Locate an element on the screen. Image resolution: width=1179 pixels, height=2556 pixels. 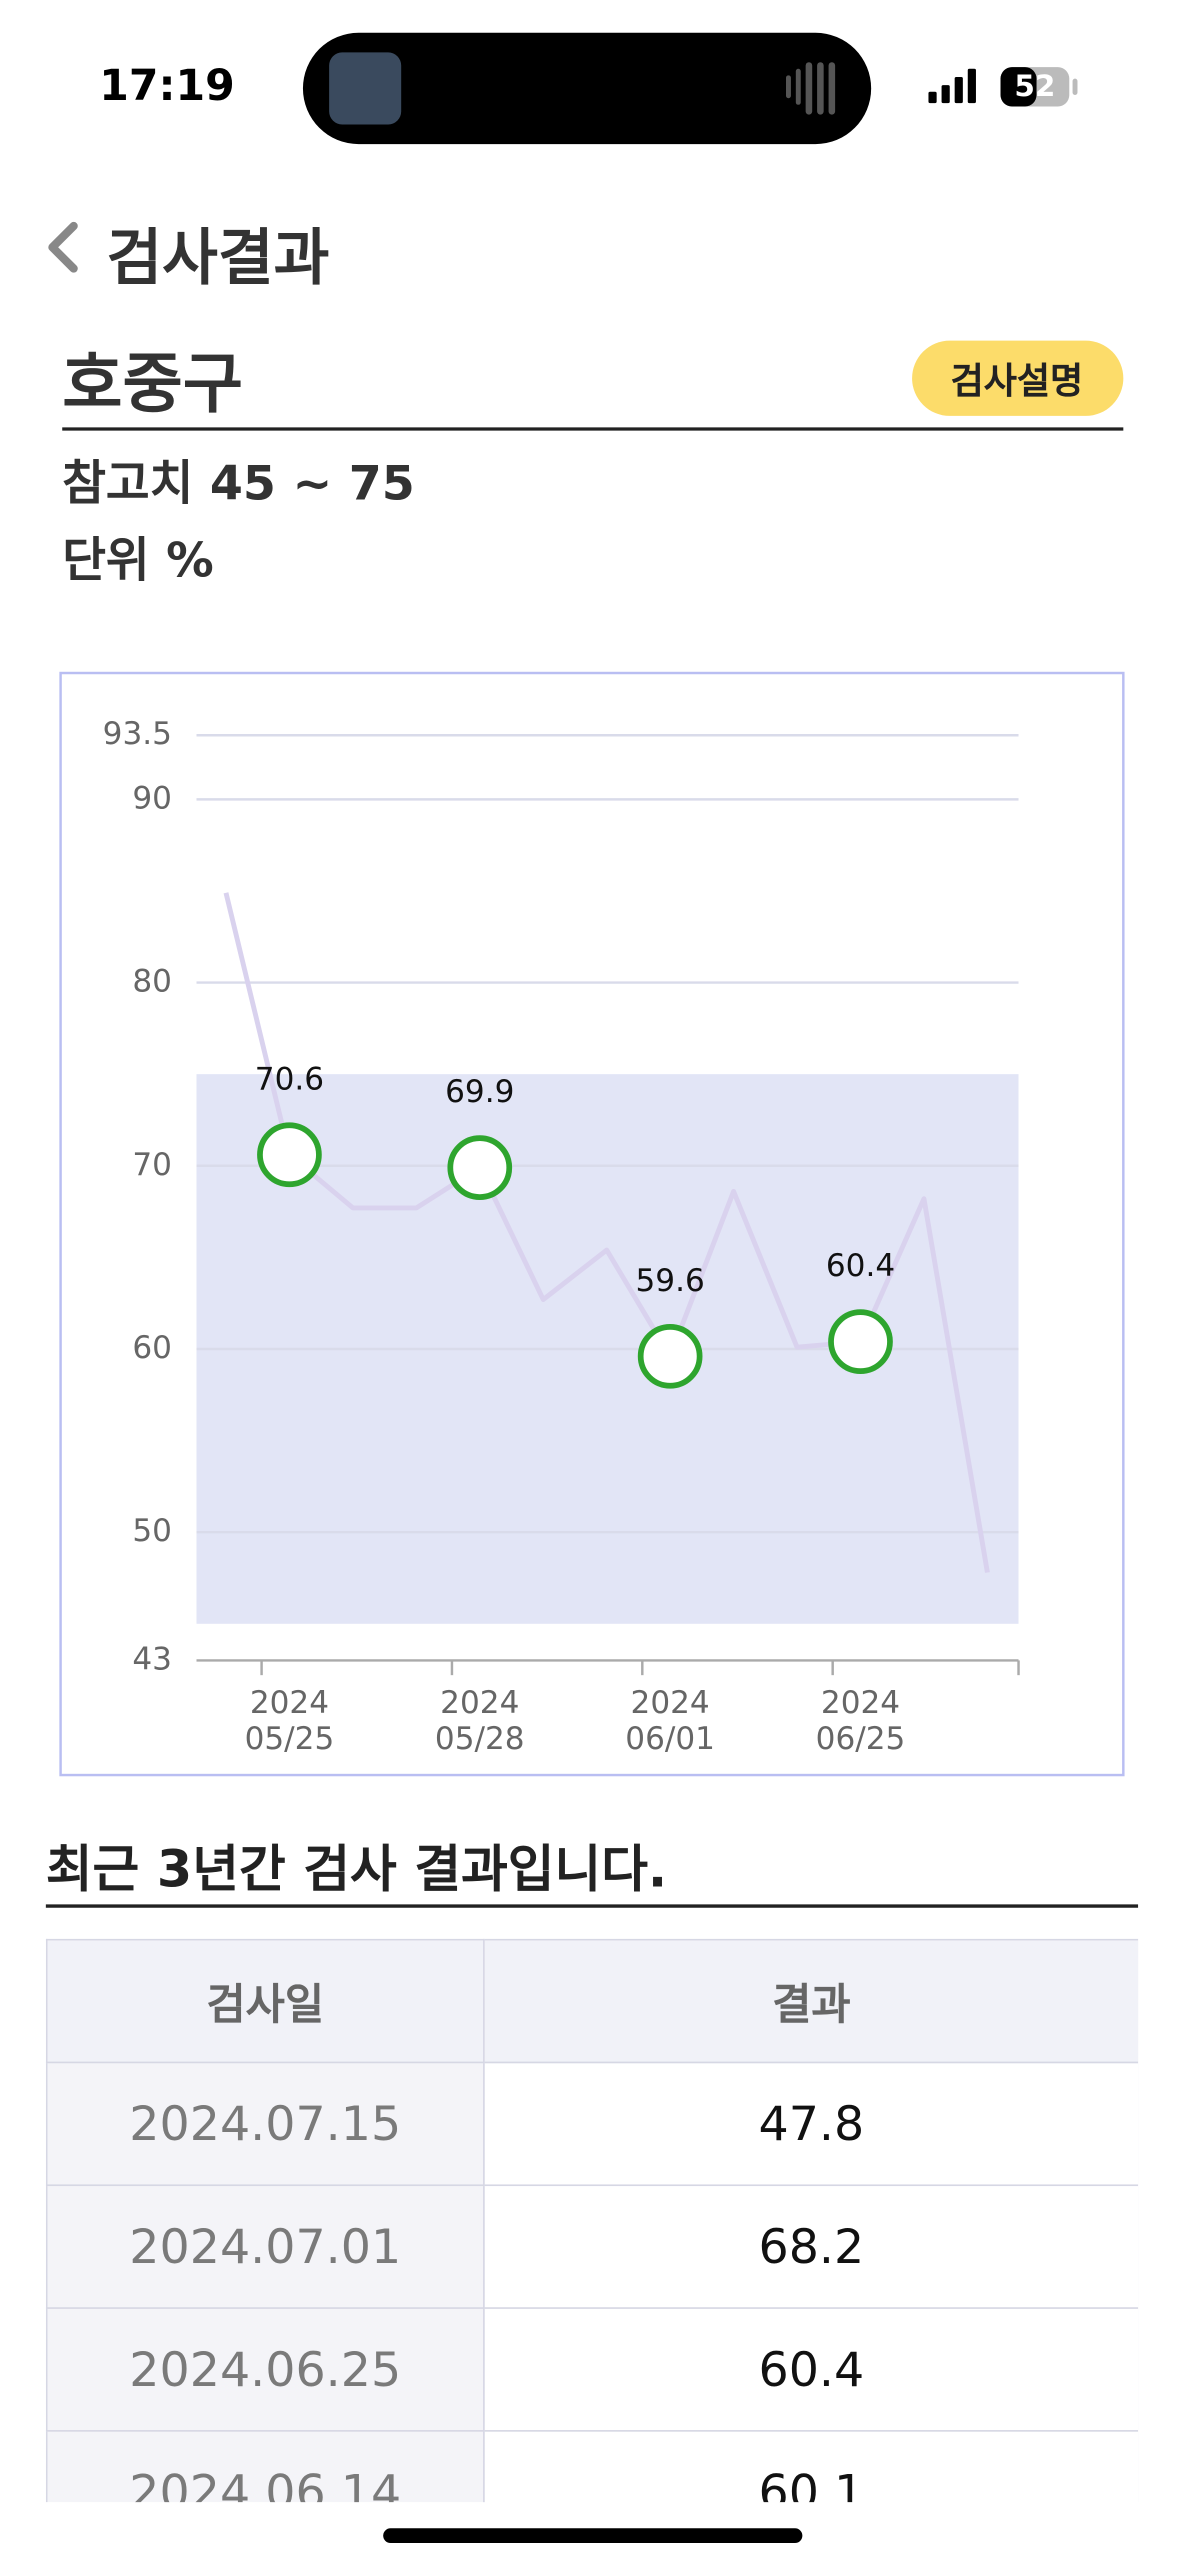
unit: 단위 % is located at coordinates (138, 560).